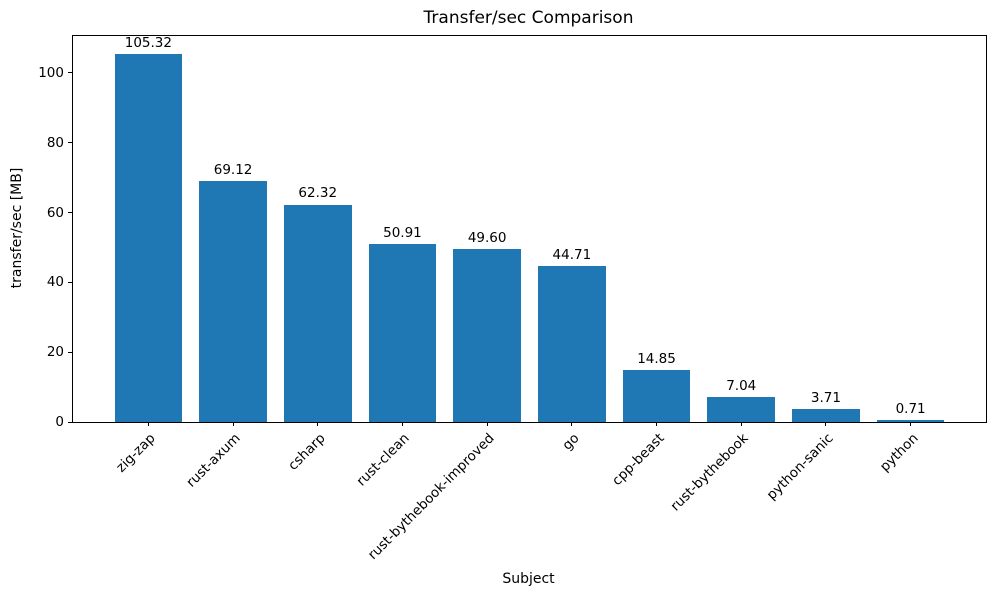 The width and height of the screenshot is (1000, 600). What do you see at coordinates (55, 282) in the screenshot?
I see `y-tick-label: 40` at bounding box center [55, 282].